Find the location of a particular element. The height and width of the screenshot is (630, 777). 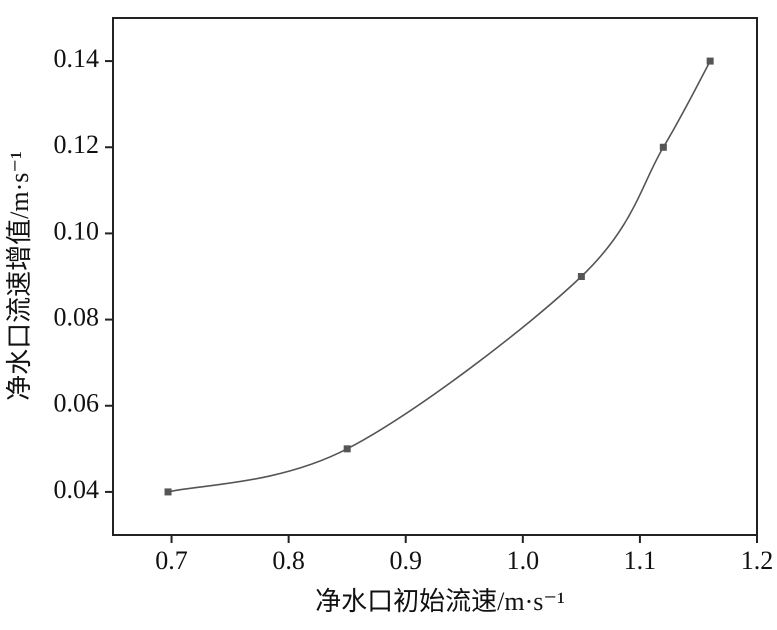

y-tick-label: 0.12 is located at coordinates (77, 144).